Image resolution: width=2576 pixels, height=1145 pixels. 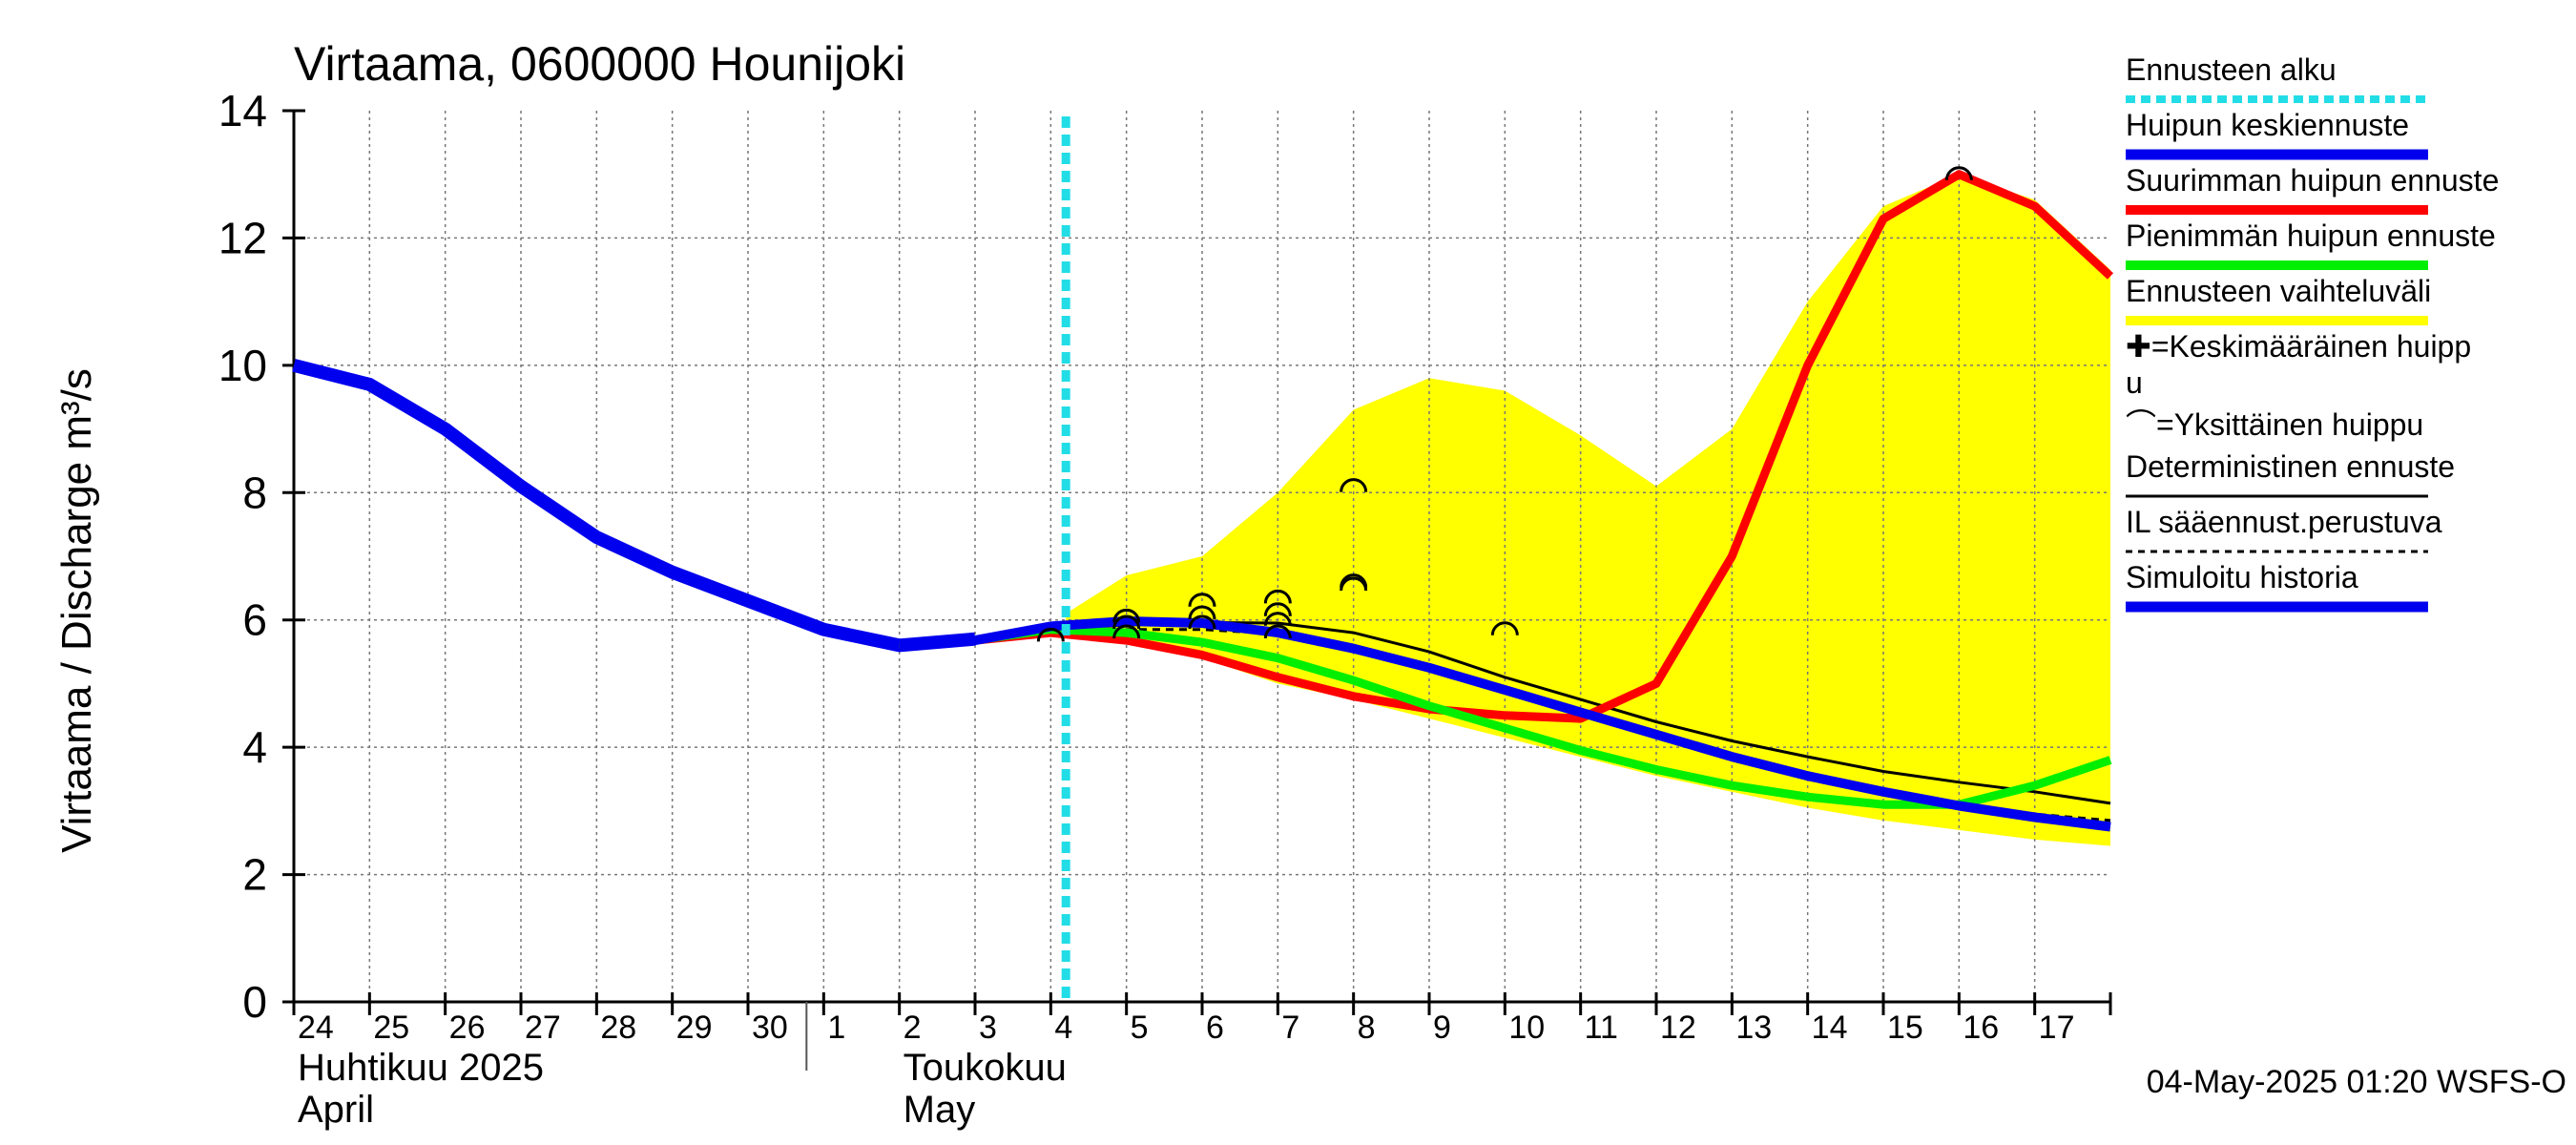 What do you see at coordinates (2312, 180) in the screenshot?
I see `legend-label: Suurimman huipun ennuste` at bounding box center [2312, 180].